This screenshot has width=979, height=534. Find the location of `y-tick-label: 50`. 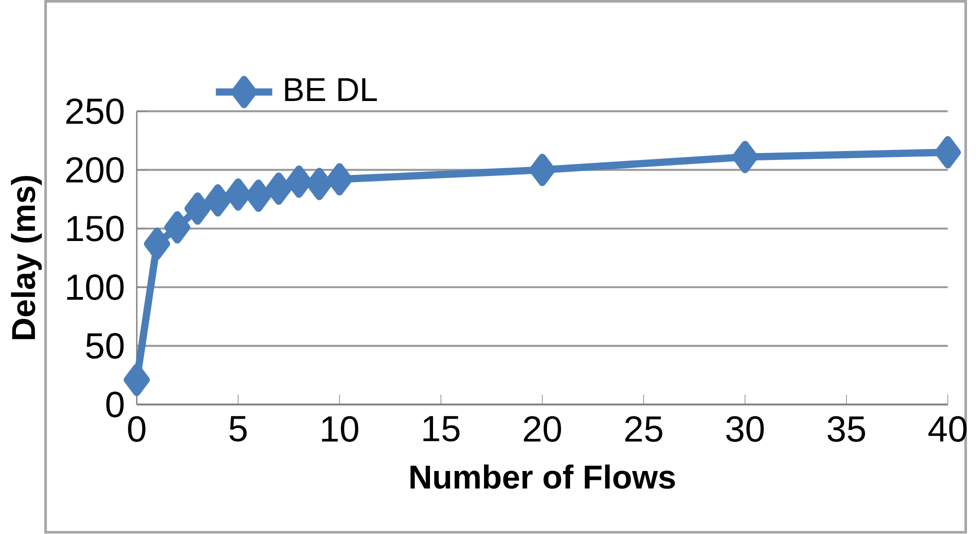

y-tick-label: 50 is located at coordinates (105, 346).